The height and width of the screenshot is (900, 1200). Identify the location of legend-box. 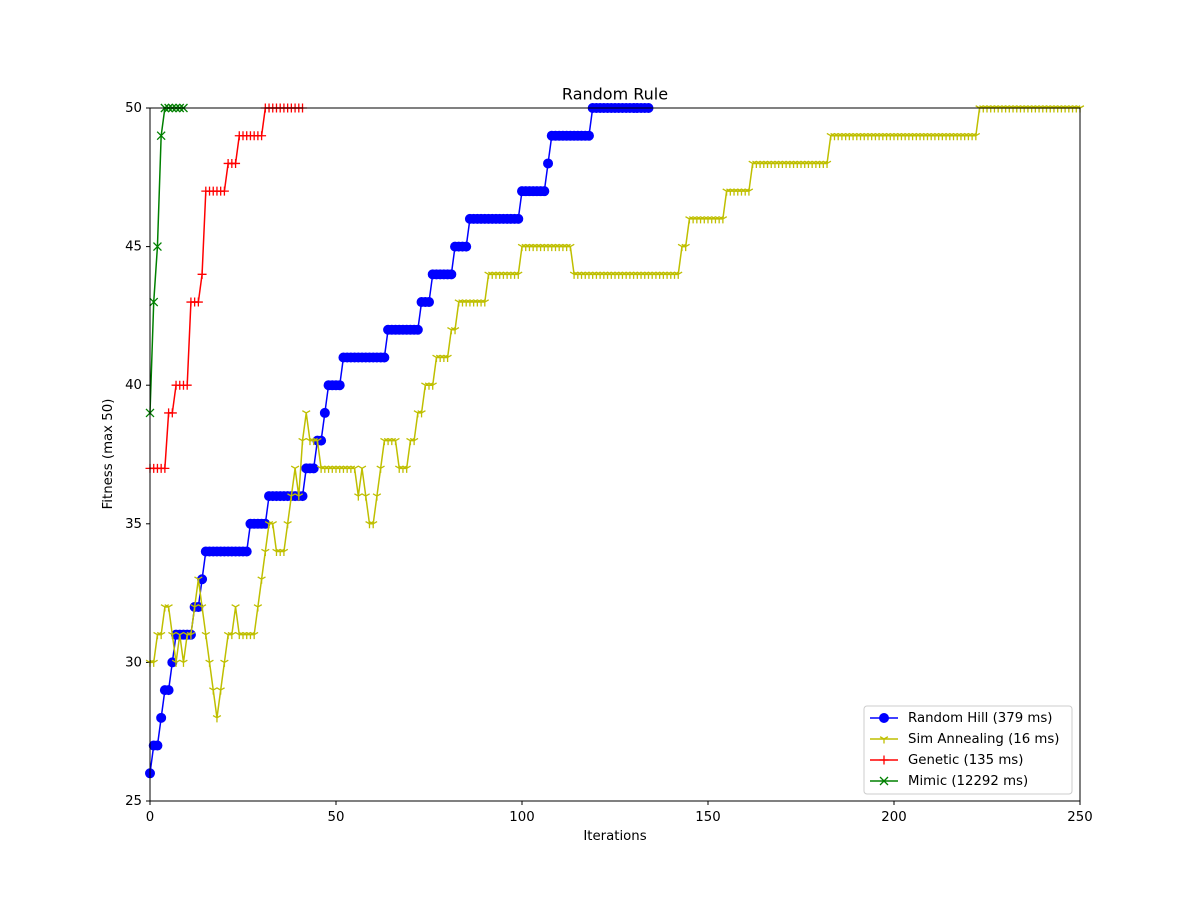
(968, 750).